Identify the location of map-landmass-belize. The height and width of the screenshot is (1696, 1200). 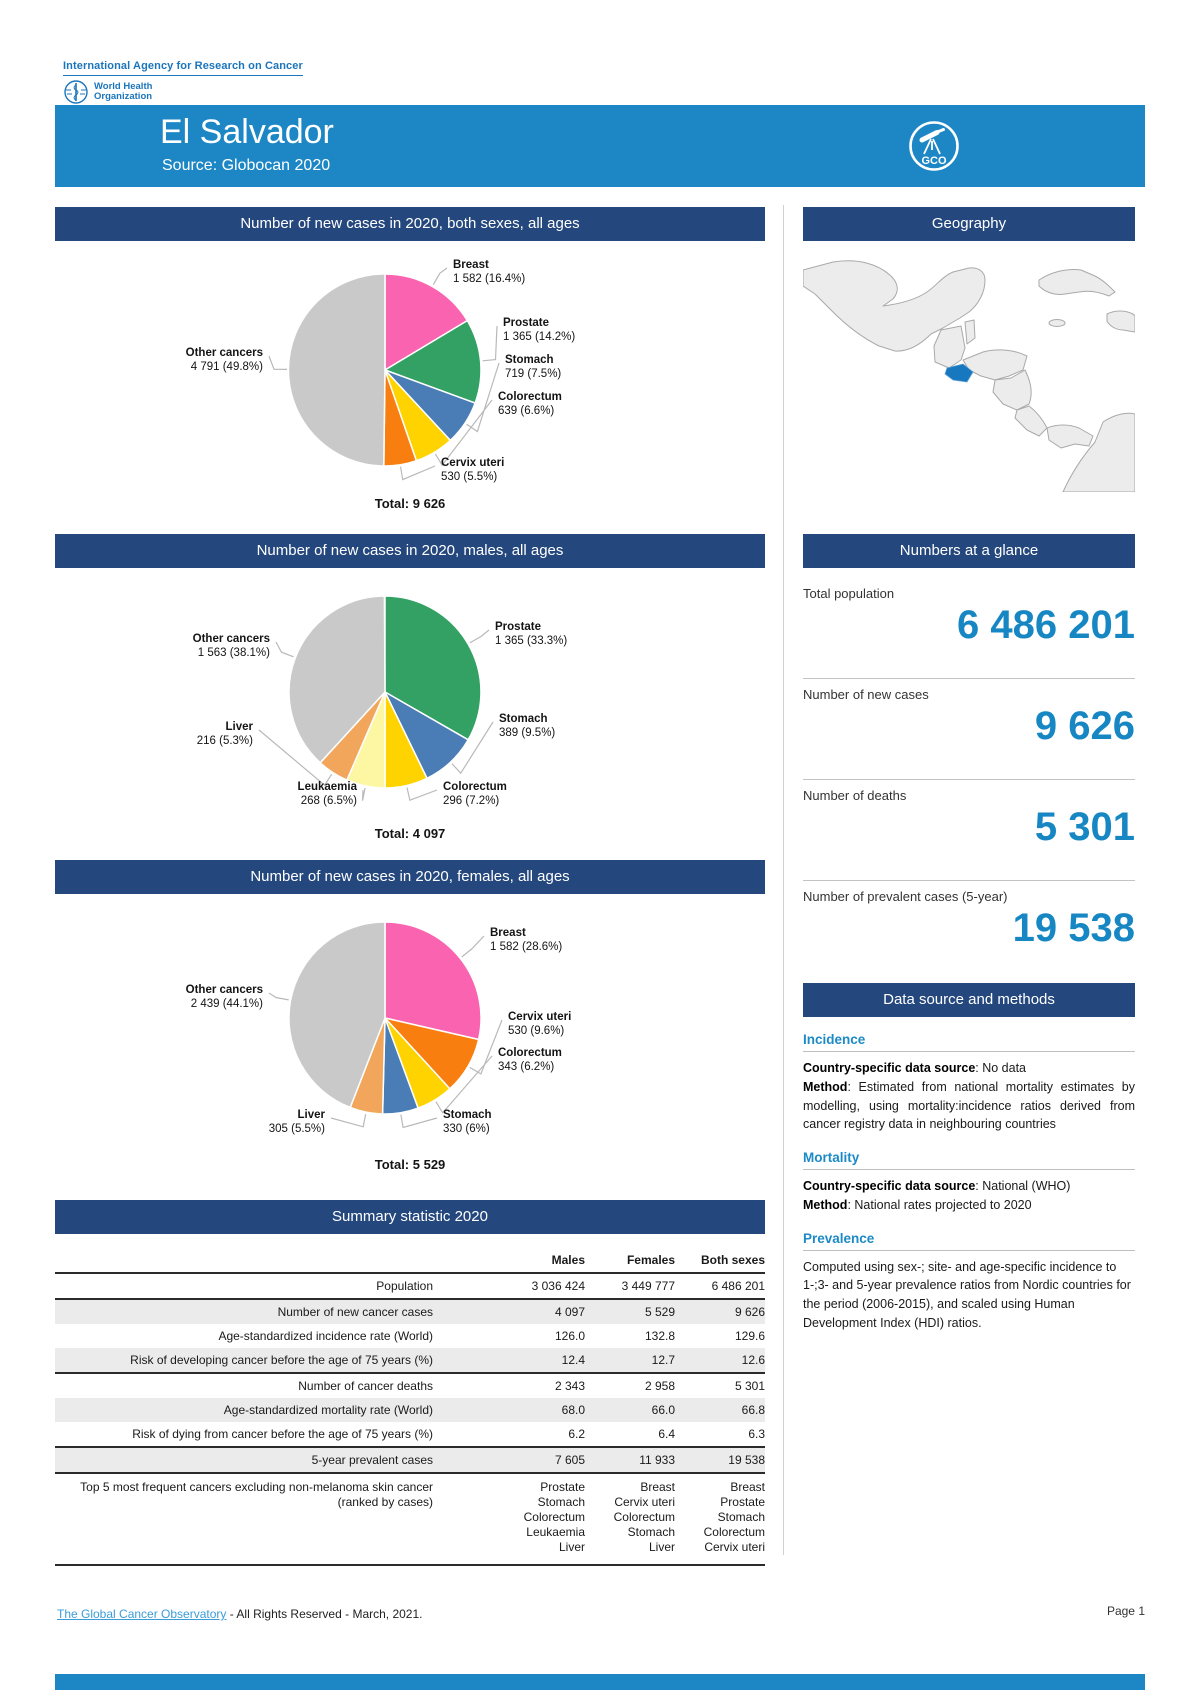
(970, 332).